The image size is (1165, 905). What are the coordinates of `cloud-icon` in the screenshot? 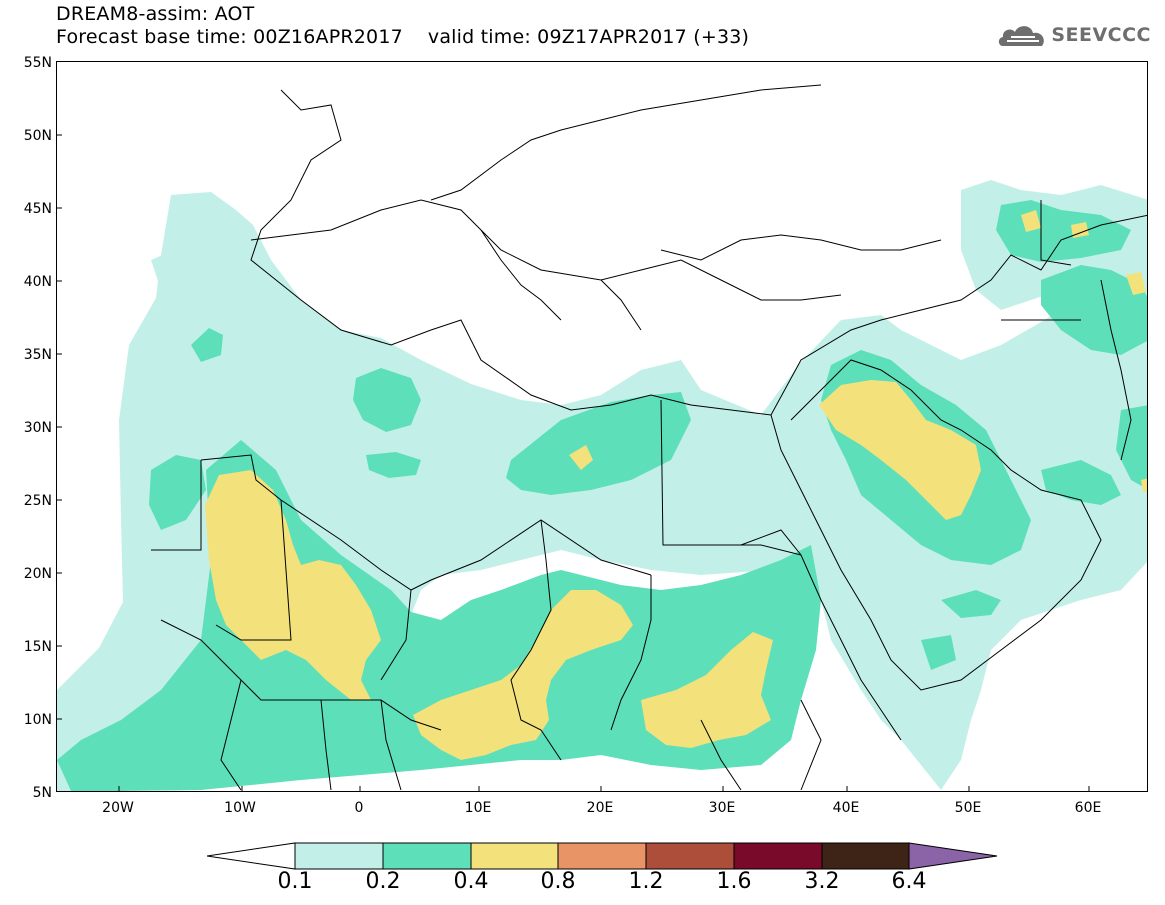 It's located at (1022, 36).